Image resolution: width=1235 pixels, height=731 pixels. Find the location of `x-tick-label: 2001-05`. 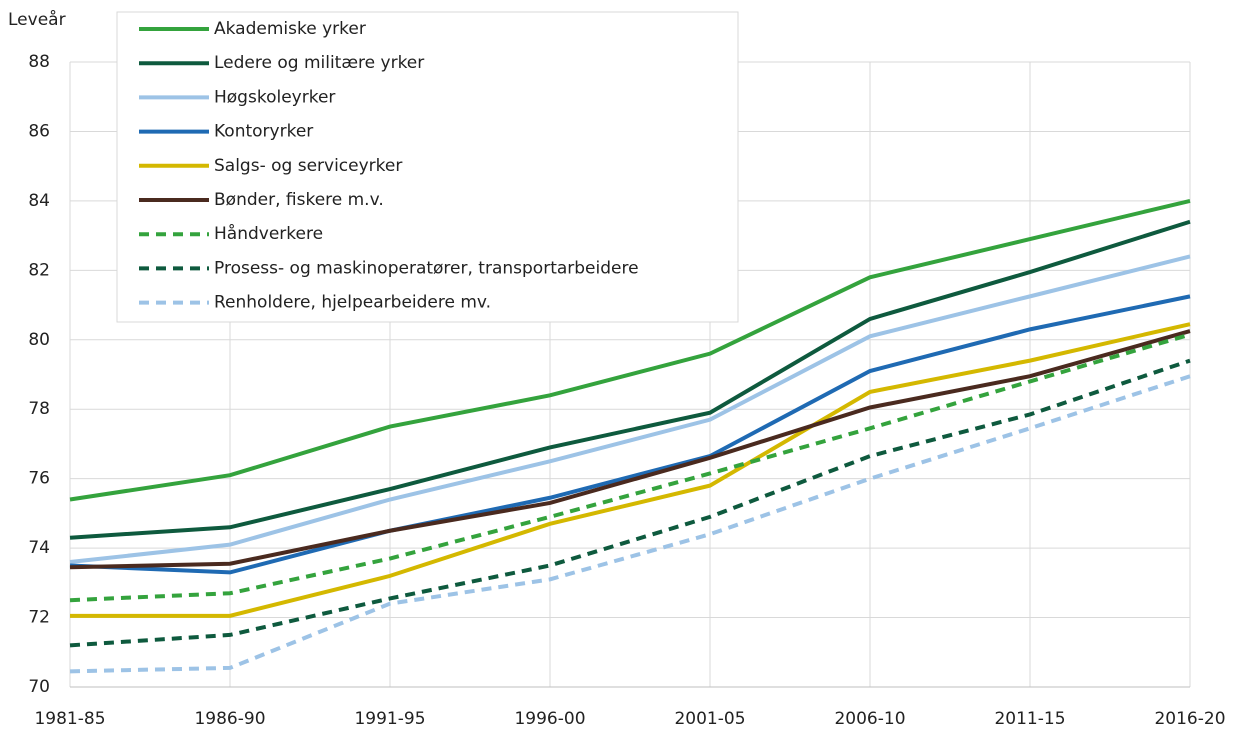

x-tick-label: 2001-05 is located at coordinates (709, 719).